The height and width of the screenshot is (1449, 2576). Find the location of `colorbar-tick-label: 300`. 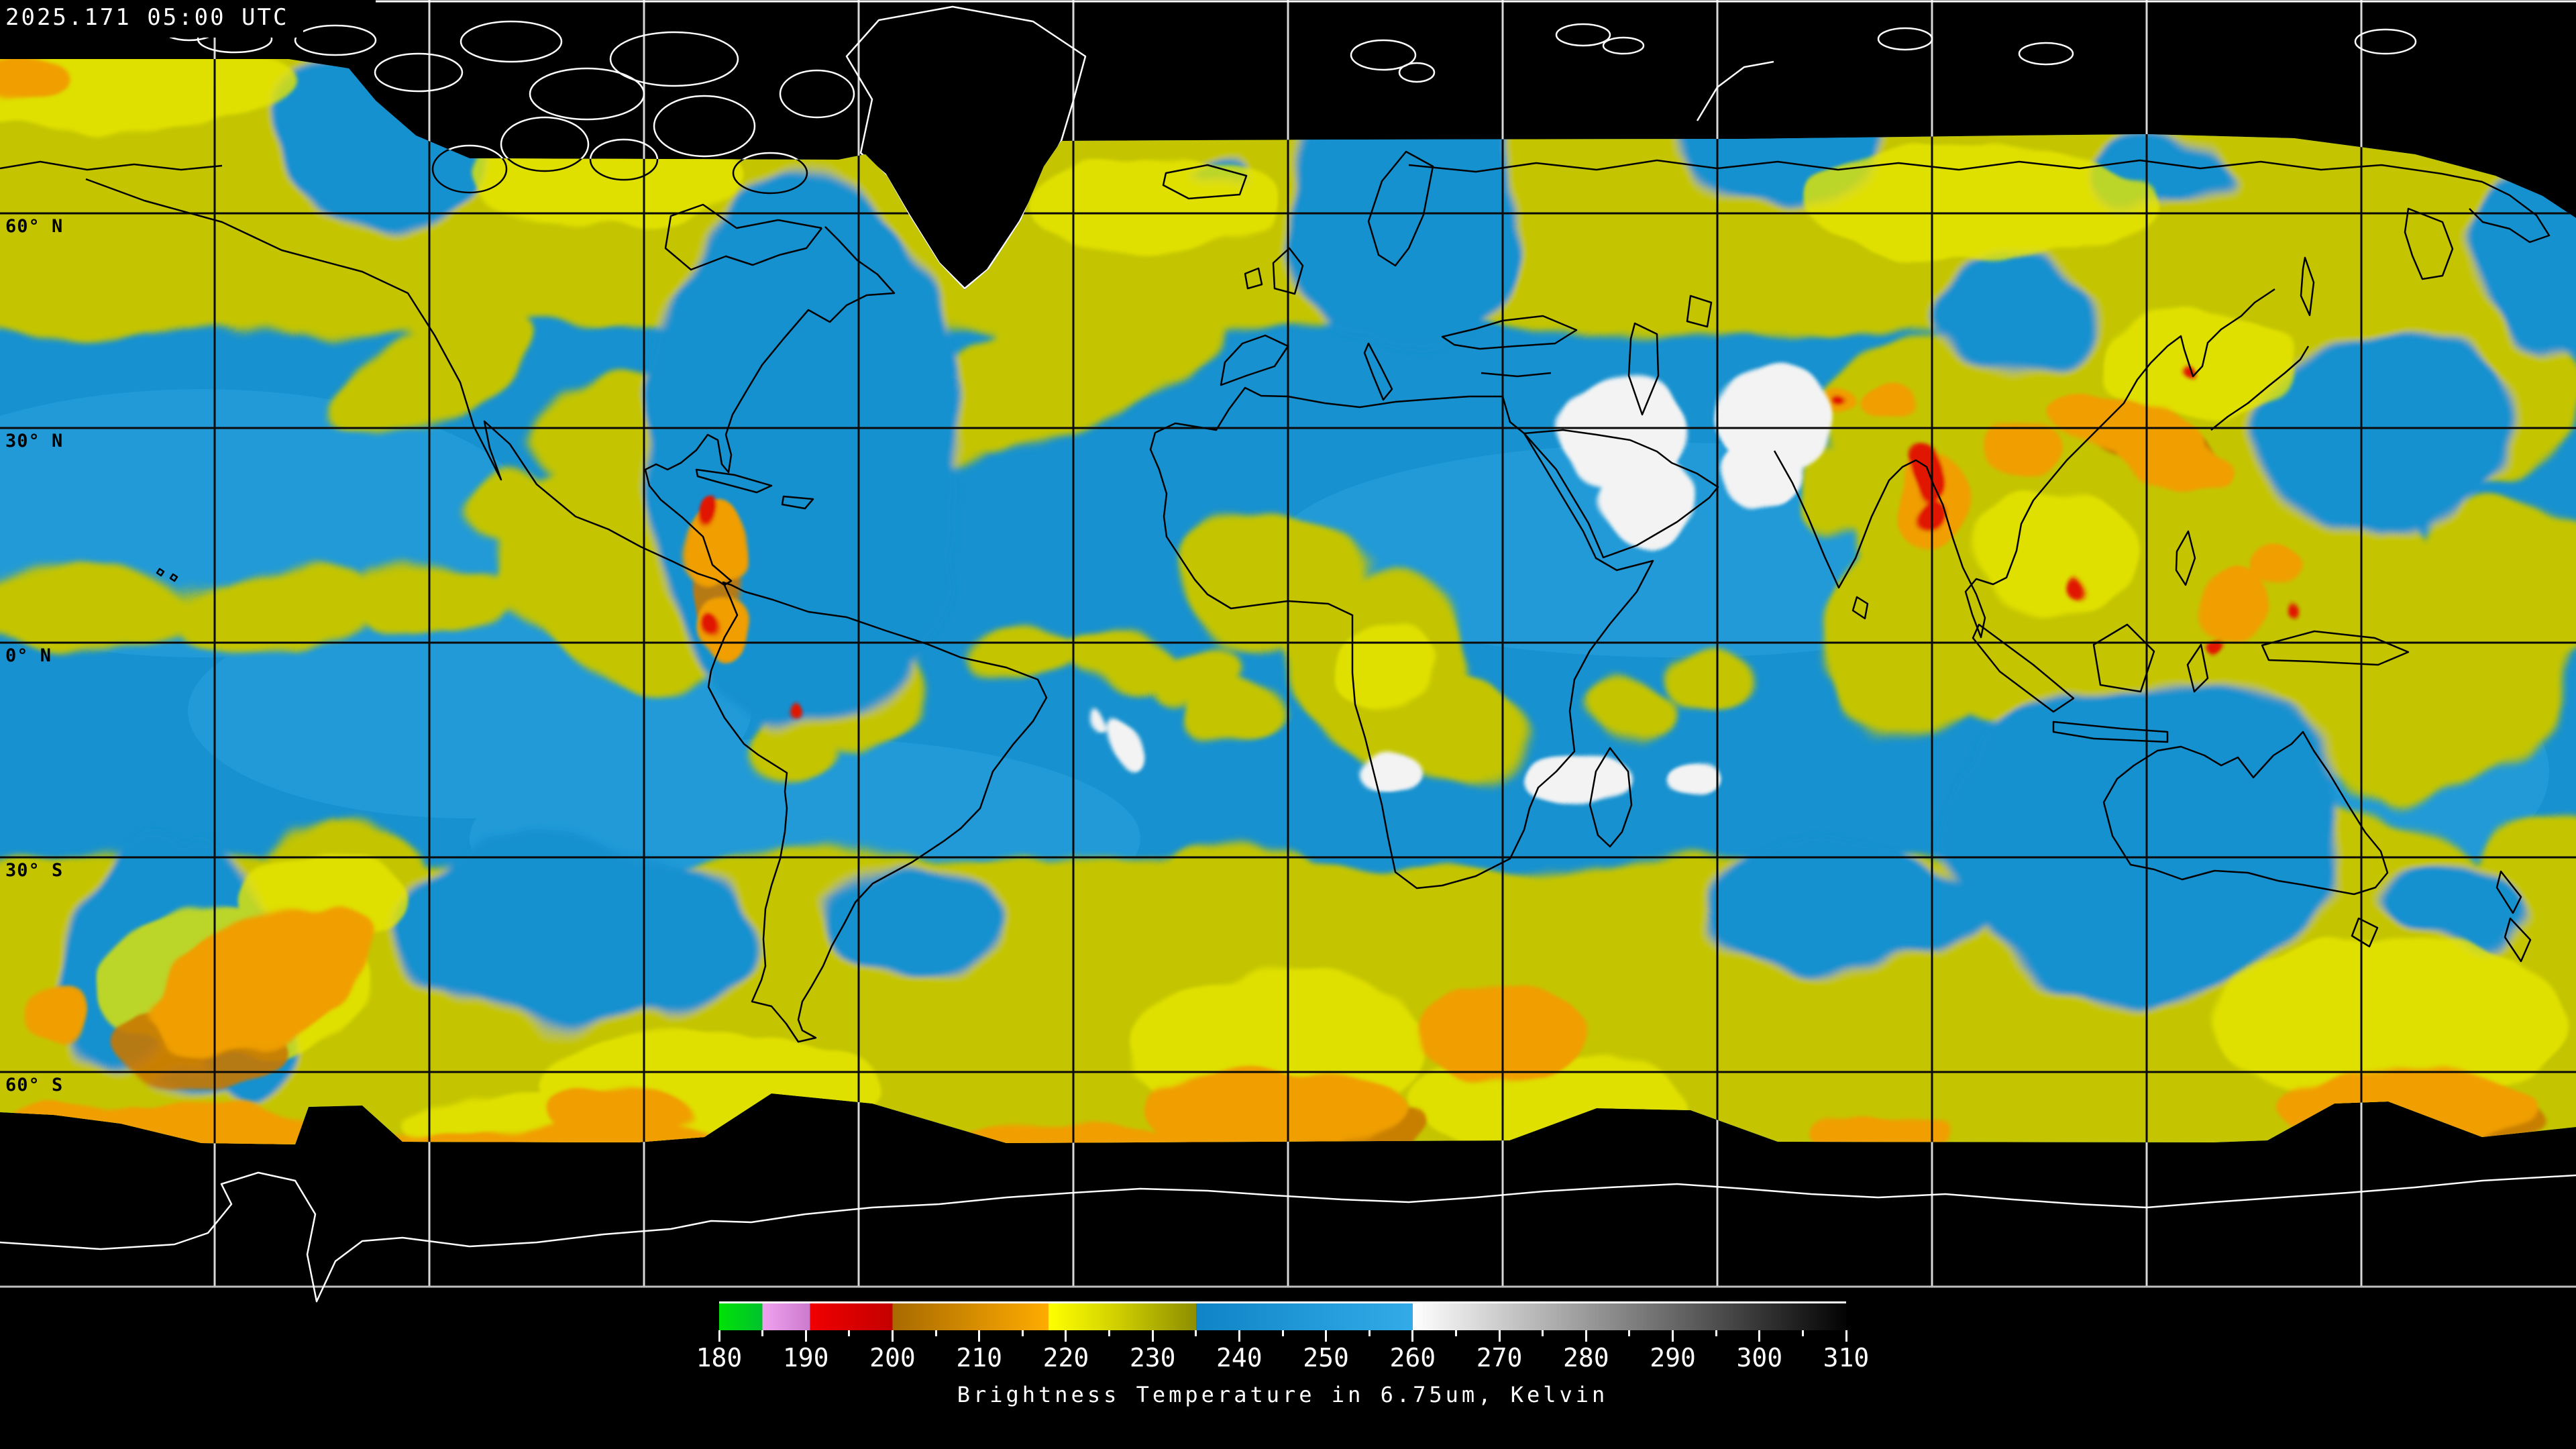

colorbar-tick-label: 300 is located at coordinates (1759, 1358).